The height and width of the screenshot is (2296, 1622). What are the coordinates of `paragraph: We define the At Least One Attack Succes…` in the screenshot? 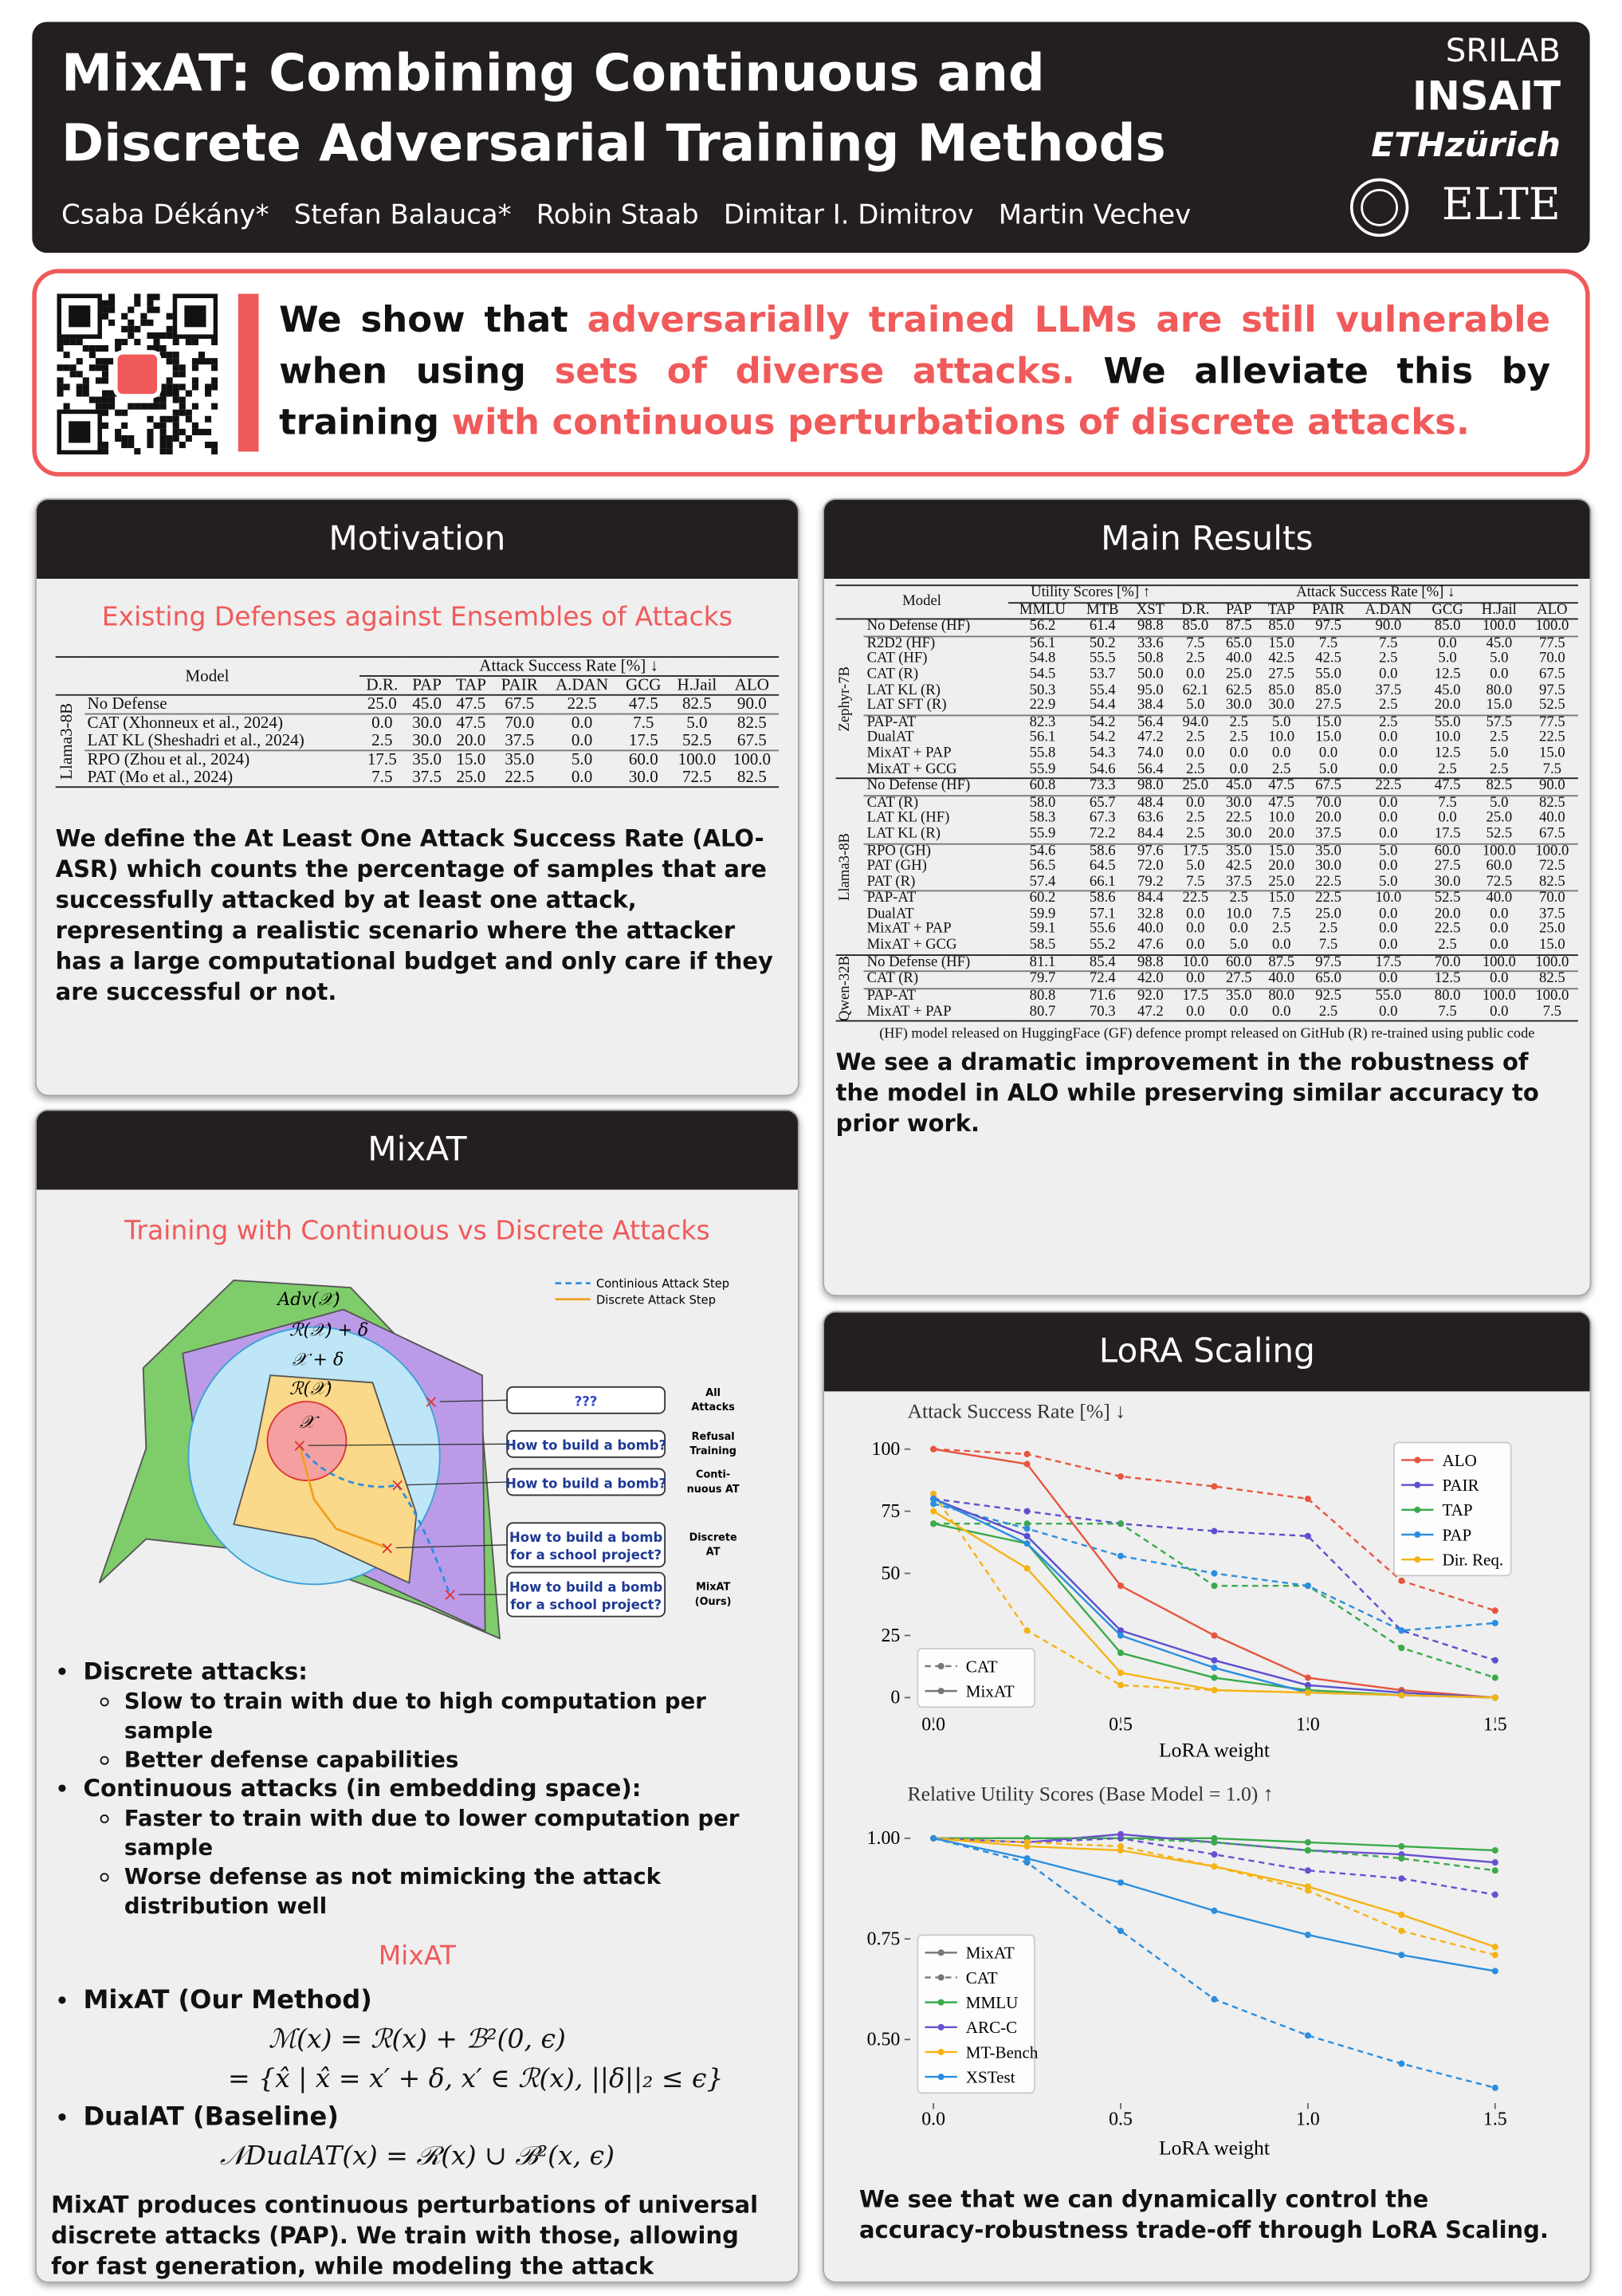 It's located at (417, 915).